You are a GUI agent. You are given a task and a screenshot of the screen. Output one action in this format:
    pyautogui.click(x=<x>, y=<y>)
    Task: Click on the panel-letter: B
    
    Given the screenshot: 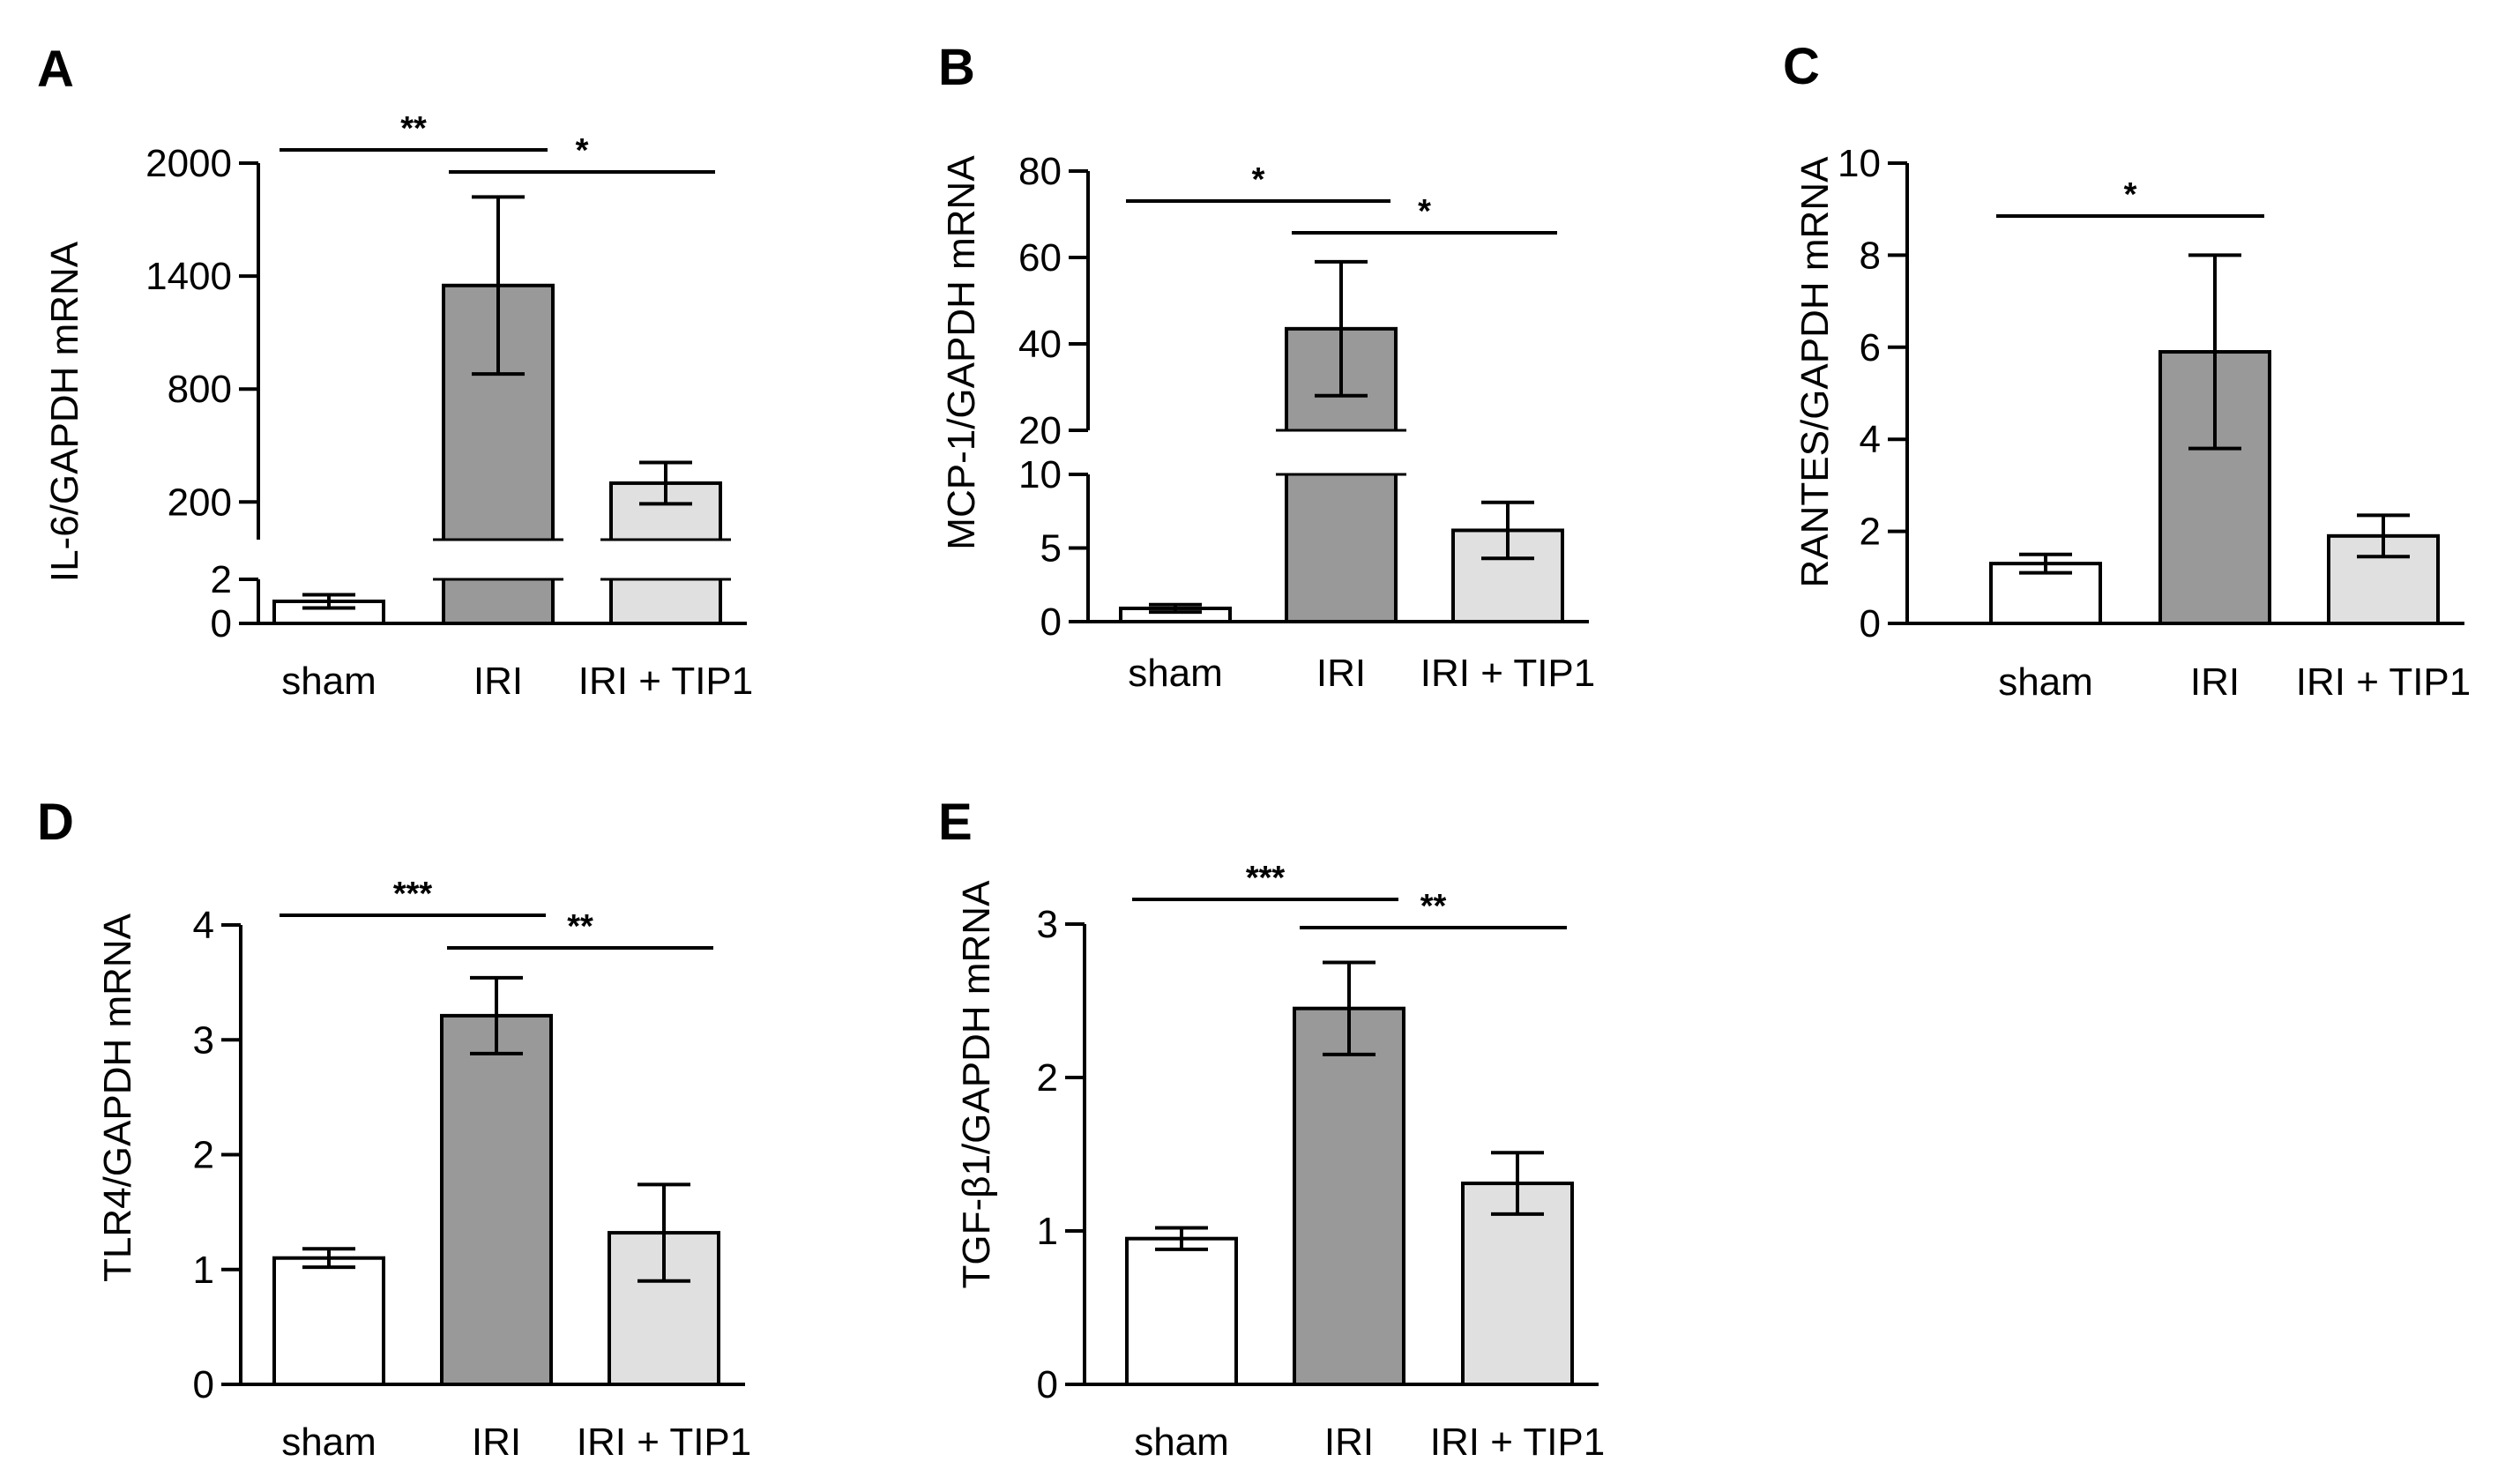 What is the action you would take?
    pyautogui.click(x=957, y=68)
    